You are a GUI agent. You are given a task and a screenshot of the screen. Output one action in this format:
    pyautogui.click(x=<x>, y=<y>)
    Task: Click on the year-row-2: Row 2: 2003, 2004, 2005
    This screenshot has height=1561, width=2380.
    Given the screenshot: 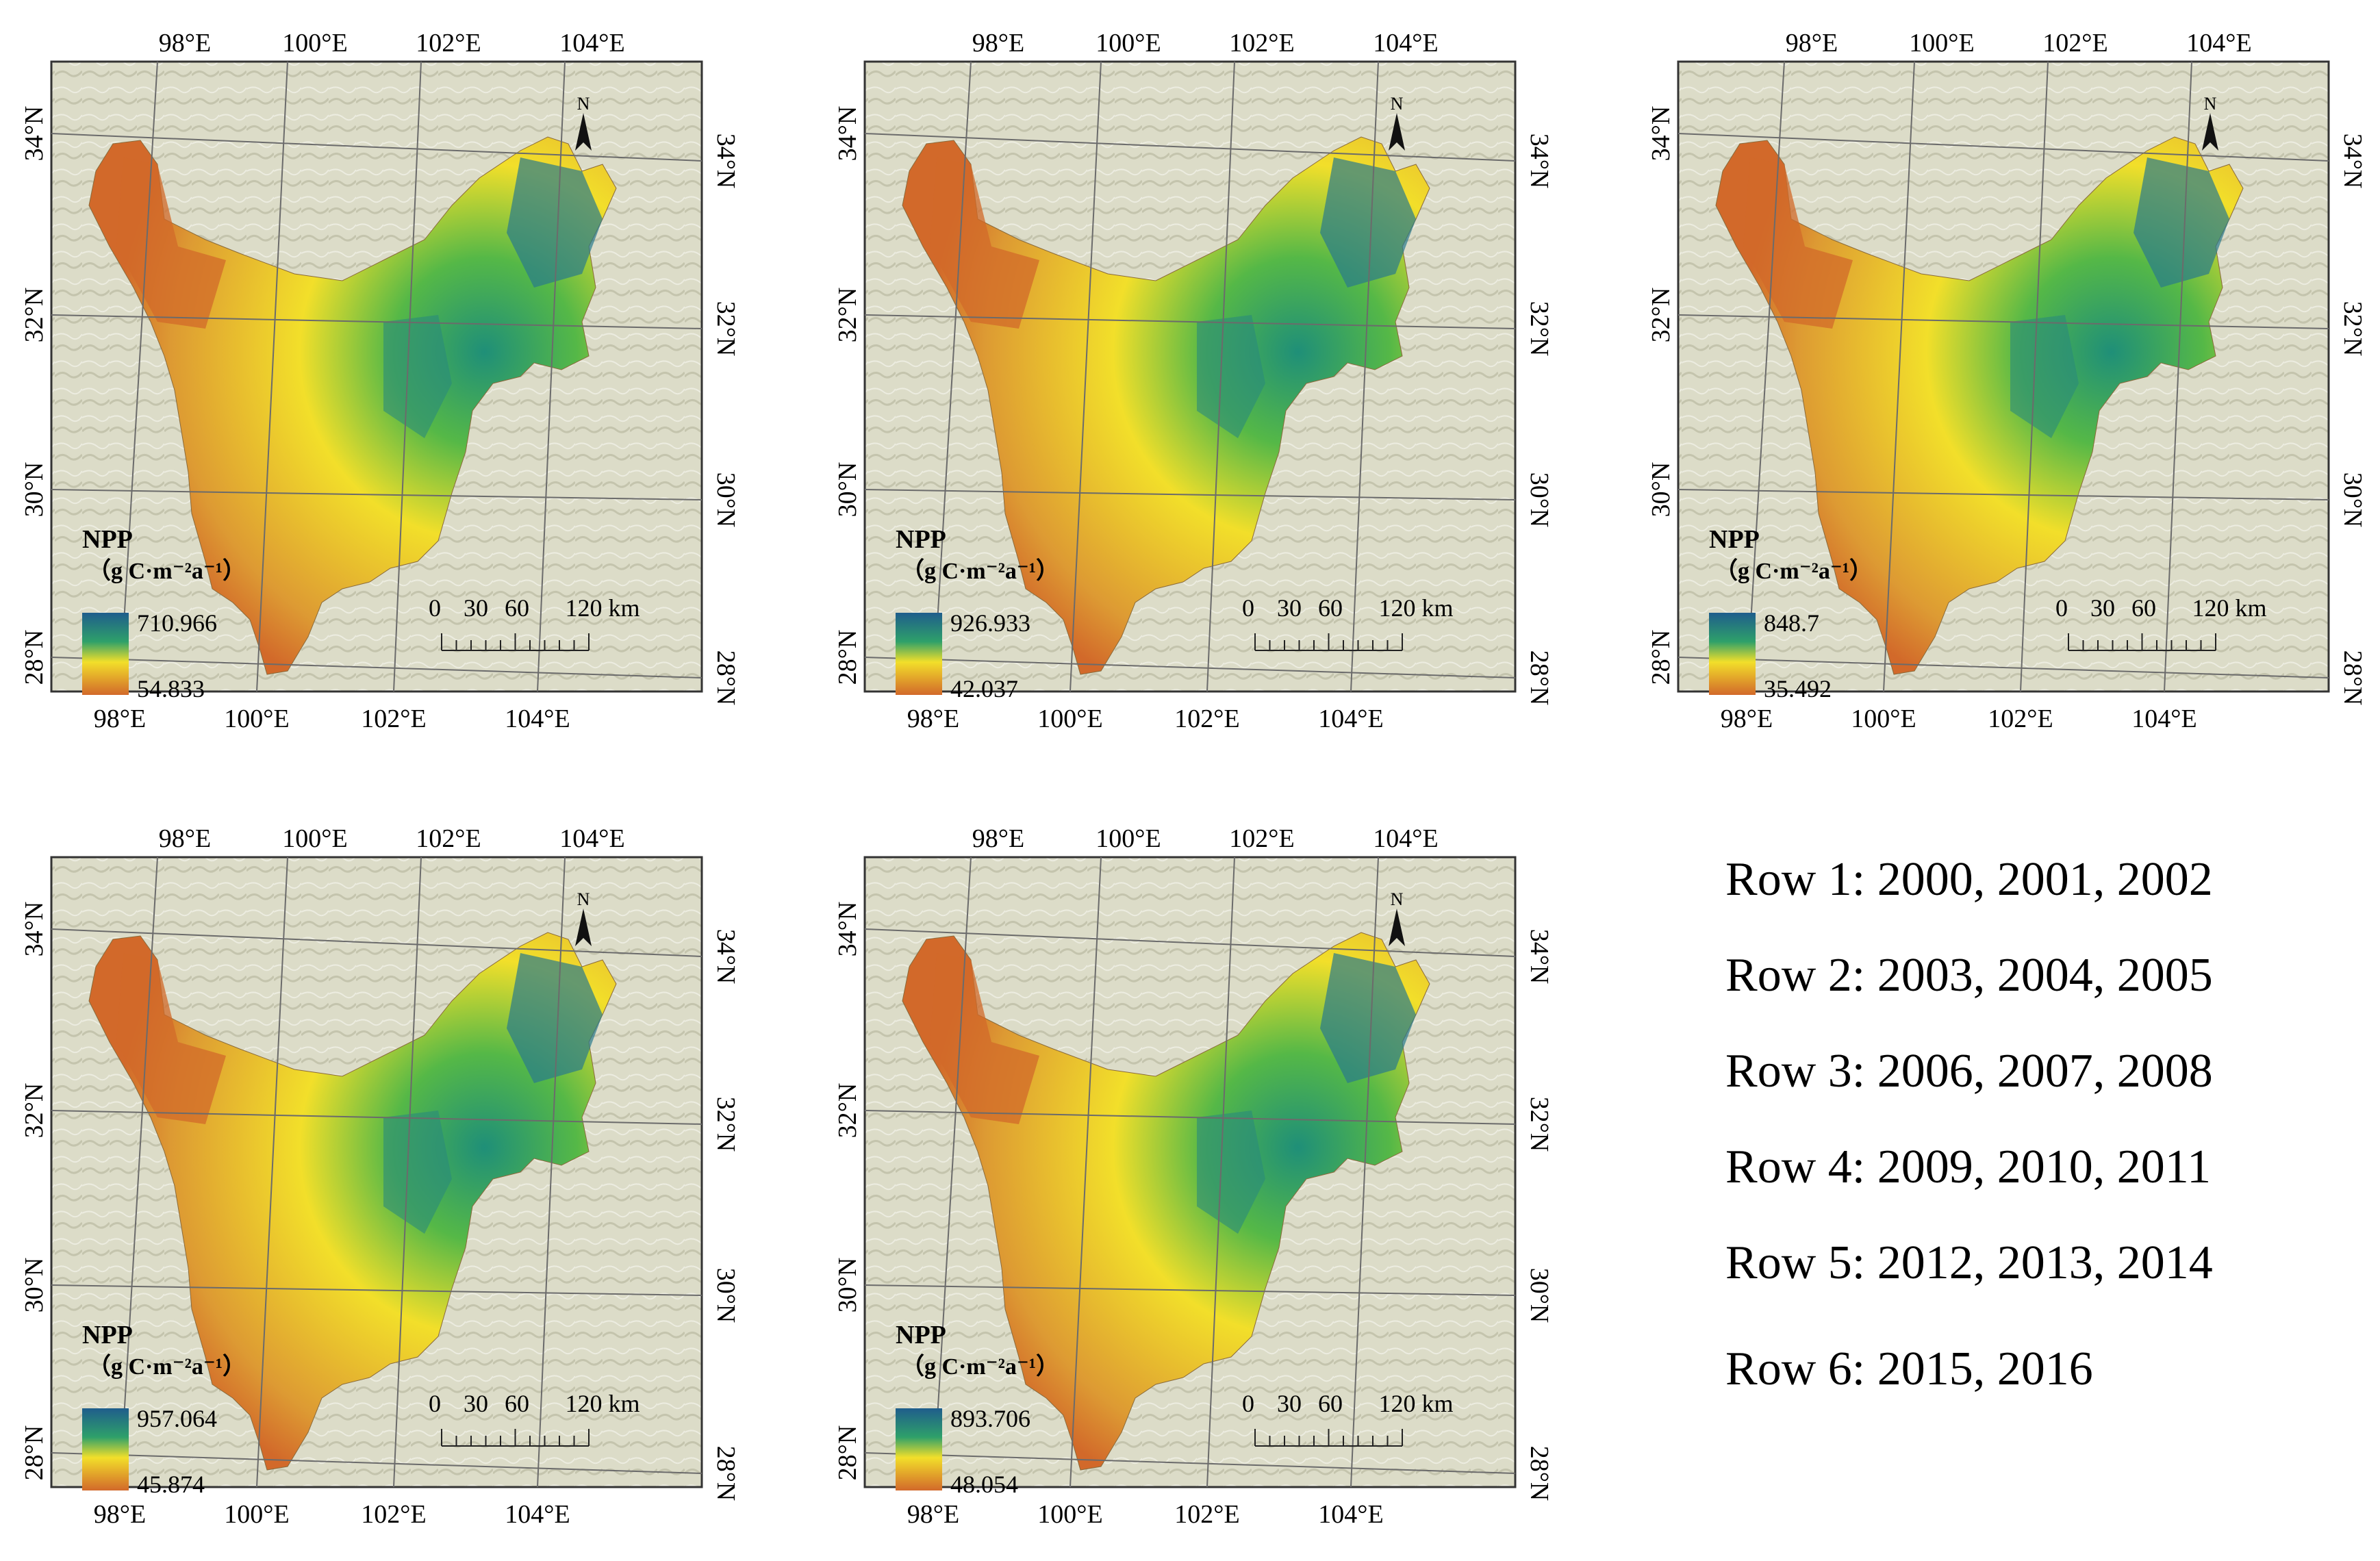 What is the action you would take?
    pyautogui.click(x=1969, y=975)
    